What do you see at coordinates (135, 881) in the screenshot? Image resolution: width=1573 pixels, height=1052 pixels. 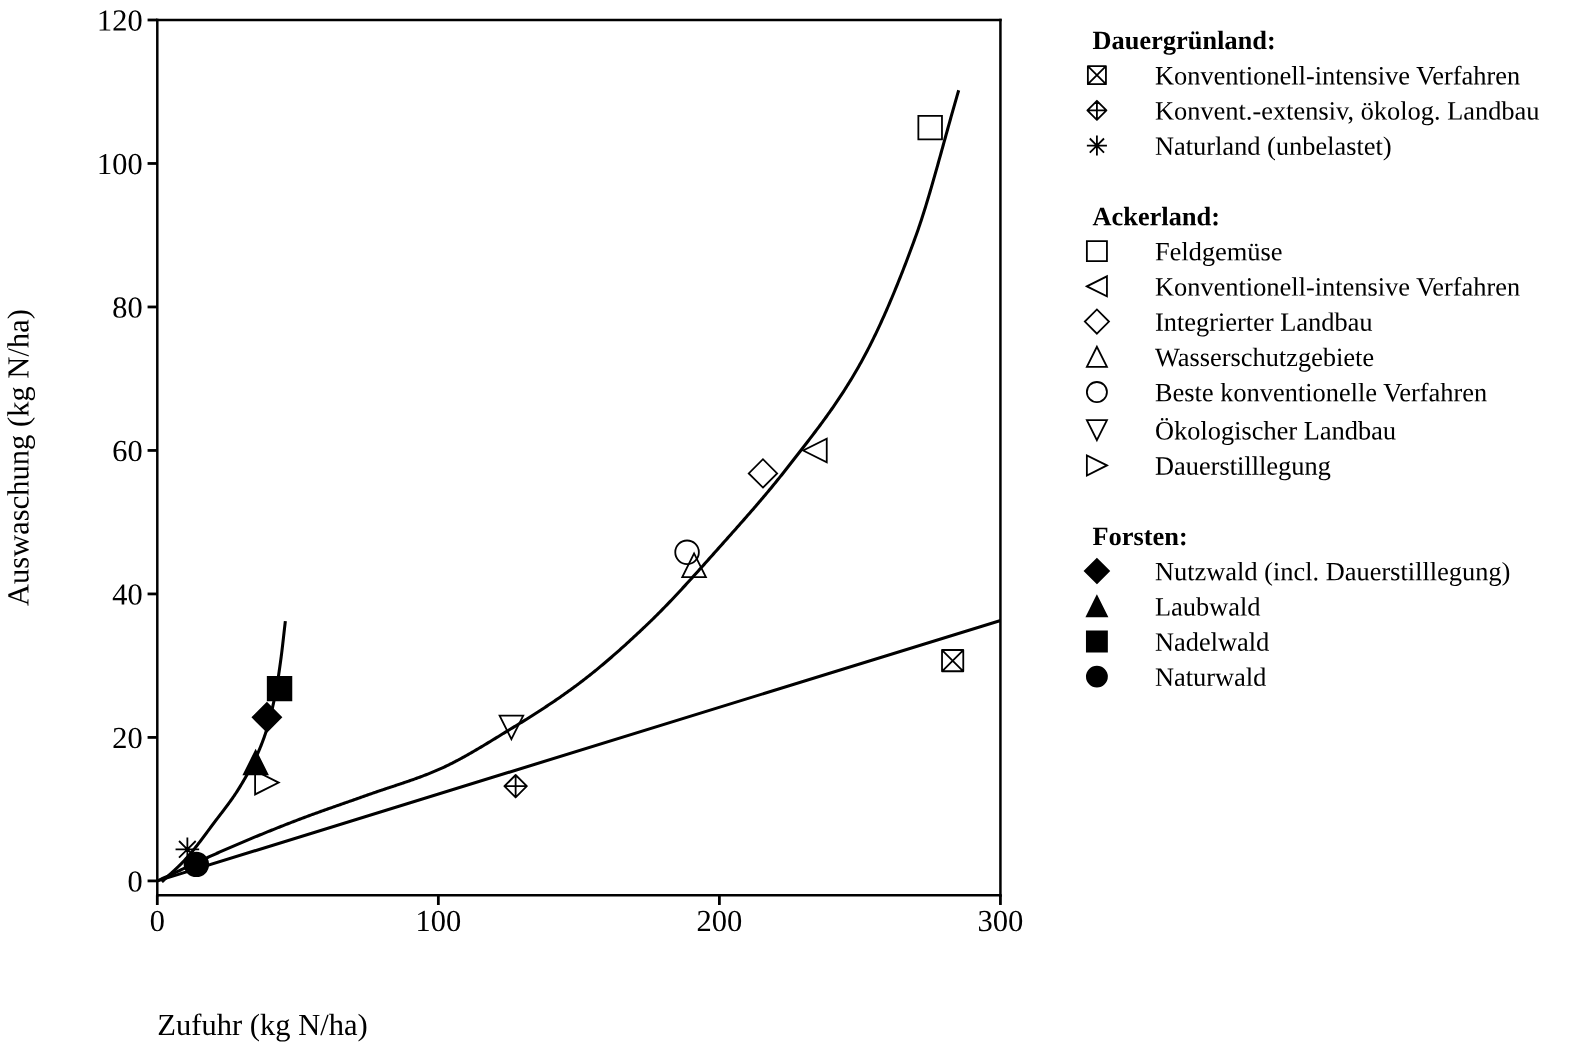 I see `y-tick-label: 0` at bounding box center [135, 881].